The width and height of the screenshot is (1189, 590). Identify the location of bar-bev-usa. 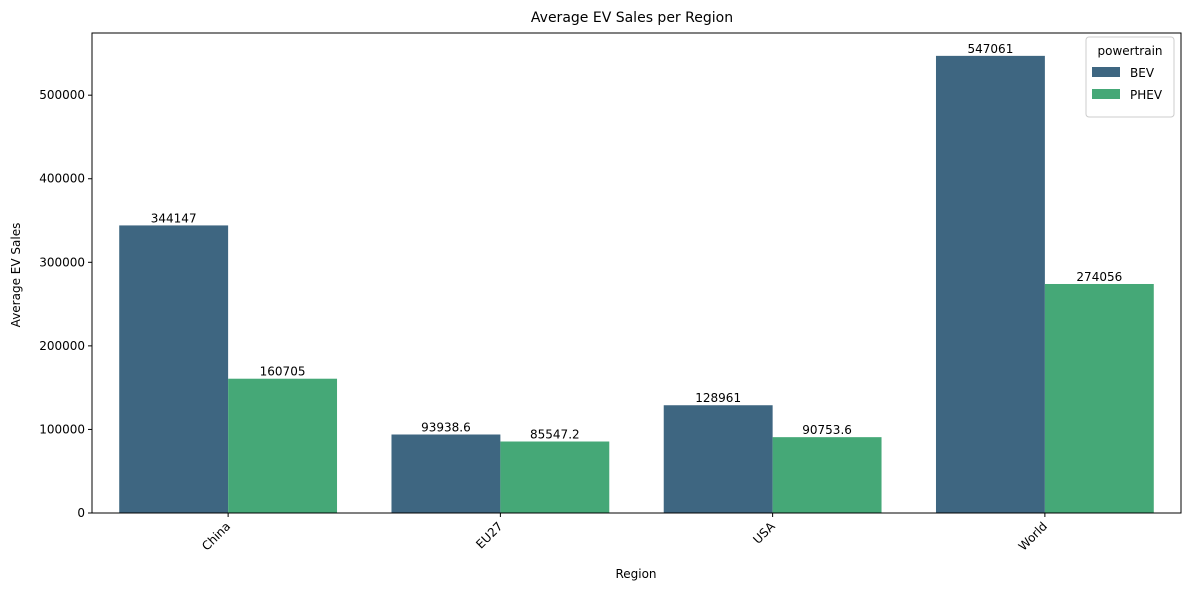
(718, 459).